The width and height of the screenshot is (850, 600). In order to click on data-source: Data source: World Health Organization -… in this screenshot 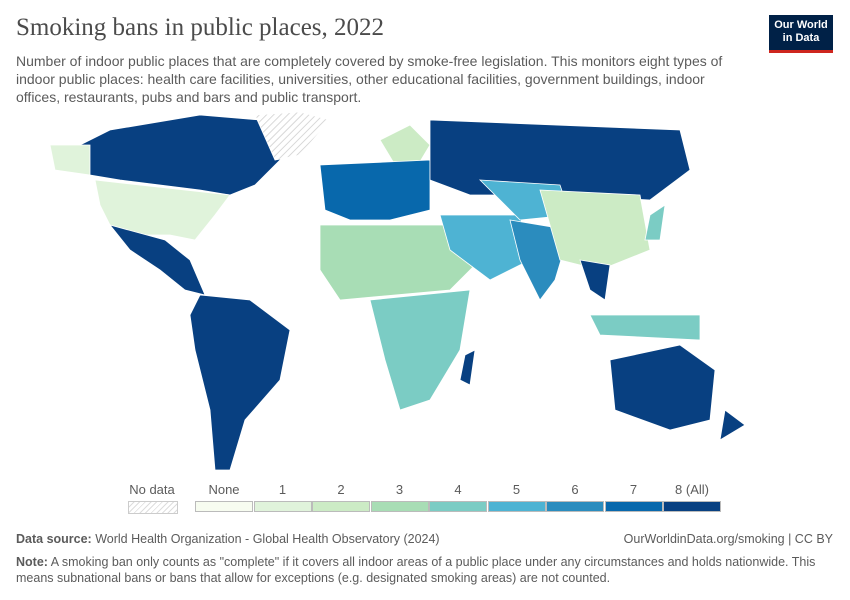, I will do `click(228, 539)`.